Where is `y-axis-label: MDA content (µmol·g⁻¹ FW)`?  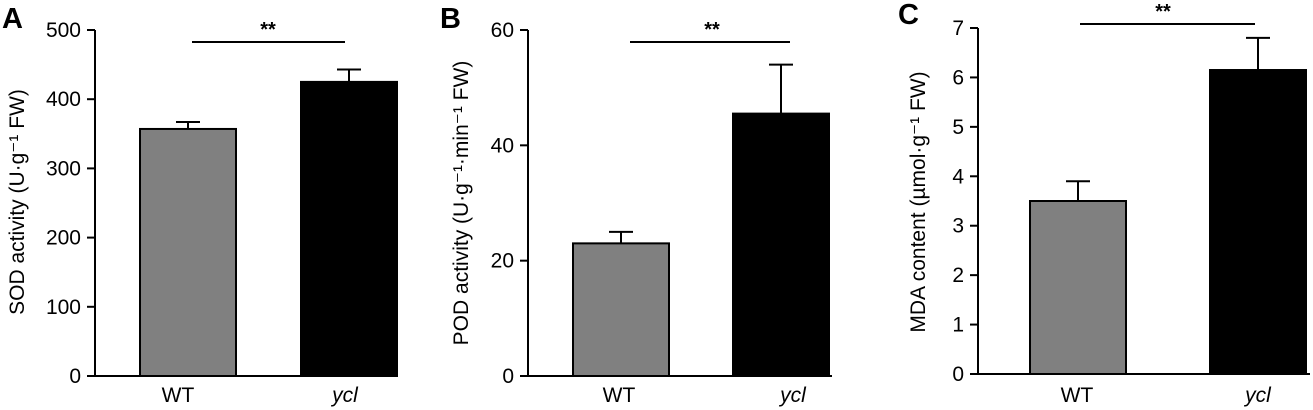
y-axis-label: MDA content (µmol·g⁻¹ FW) is located at coordinates (918, 201).